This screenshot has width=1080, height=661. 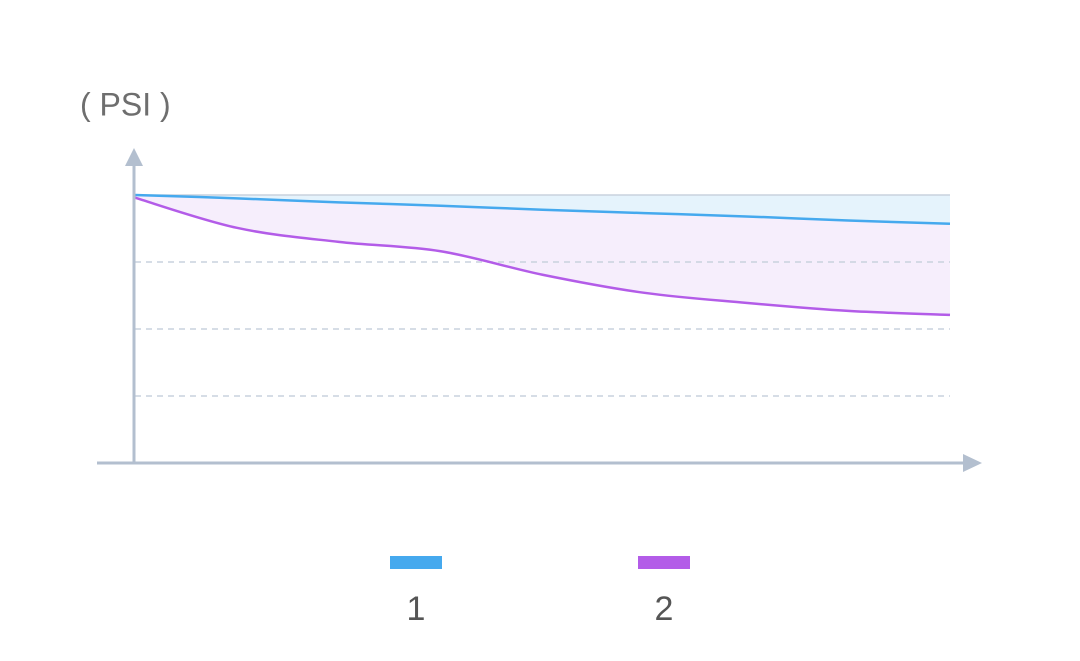 What do you see at coordinates (972, 463) in the screenshot?
I see `x-axis-arrow` at bounding box center [972, 463].